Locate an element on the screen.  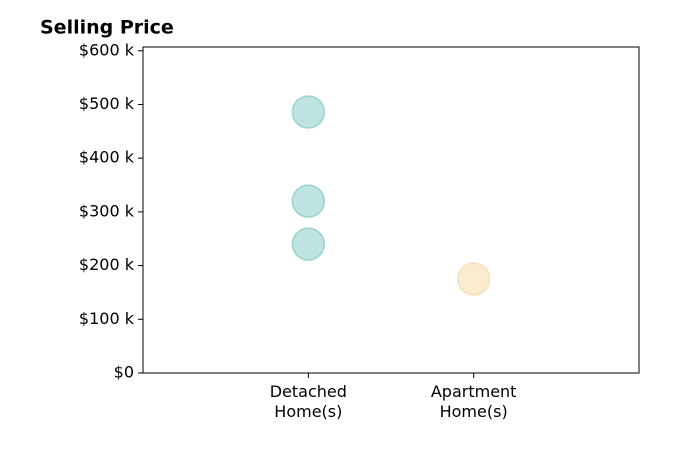
chart-title: Selling Price is located at coordinates (107, 28).